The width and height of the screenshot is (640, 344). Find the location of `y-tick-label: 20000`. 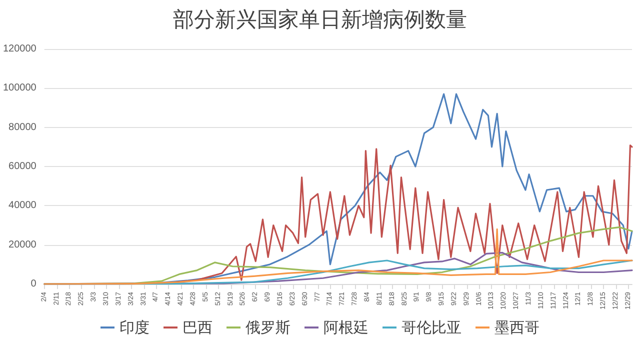

y-tick-label: 20000 is located at coordinates (22, 244).